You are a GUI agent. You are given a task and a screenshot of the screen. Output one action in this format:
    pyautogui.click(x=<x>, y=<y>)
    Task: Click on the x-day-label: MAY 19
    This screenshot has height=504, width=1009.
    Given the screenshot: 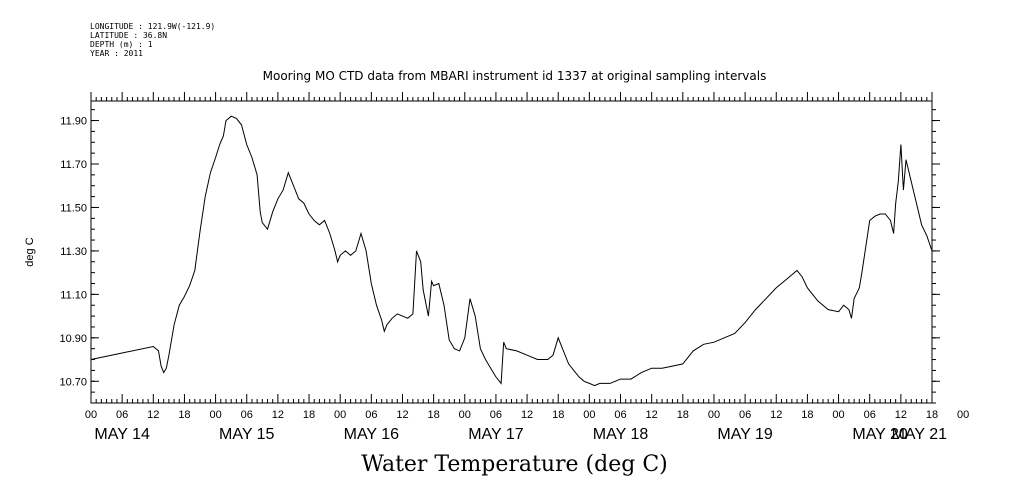 What is the action you would take?
    pyautogui.click(x=745, y=434)
    